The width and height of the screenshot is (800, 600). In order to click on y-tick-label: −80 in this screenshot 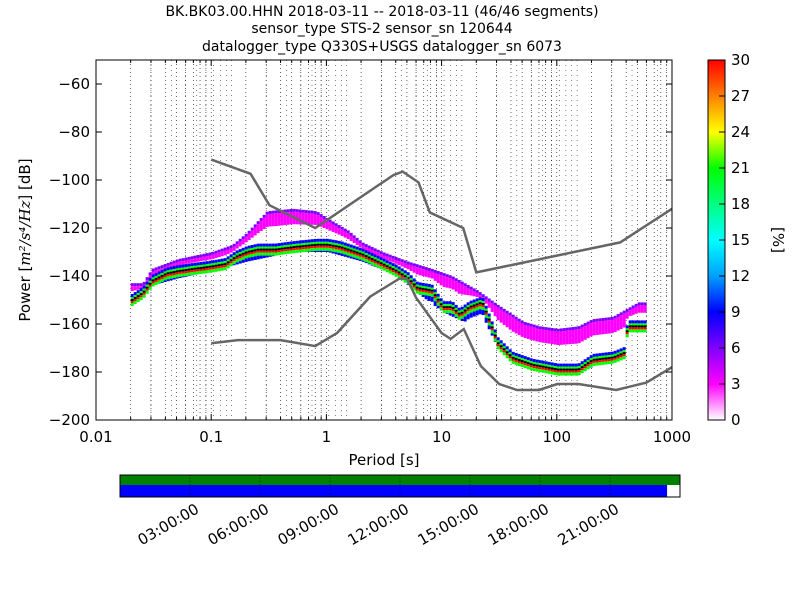, I will do `click(74, 132)`.